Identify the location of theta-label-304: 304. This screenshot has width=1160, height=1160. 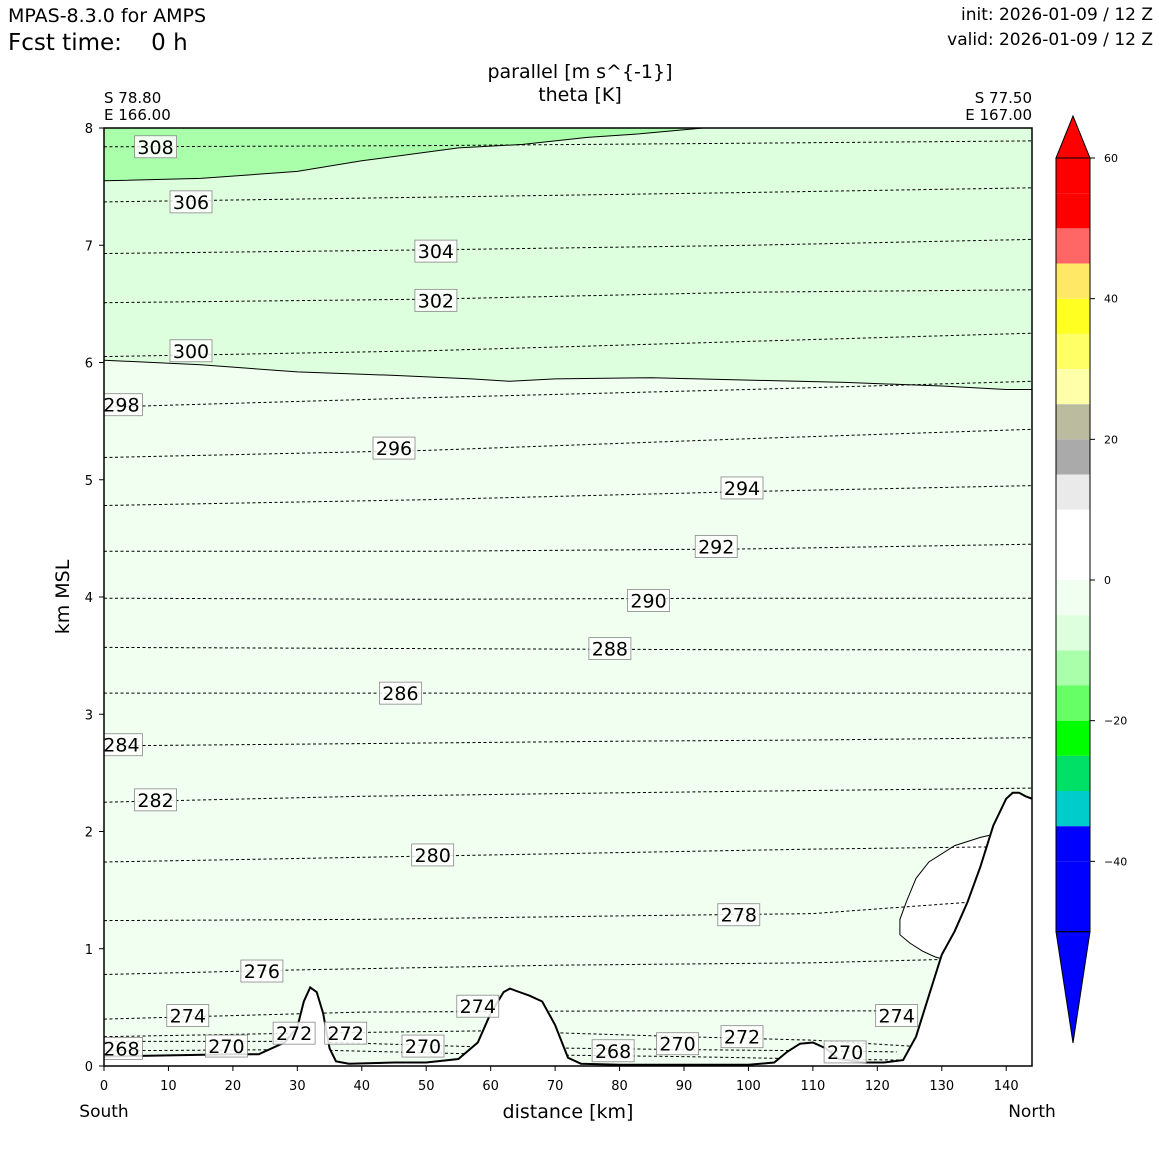
(436, 251).